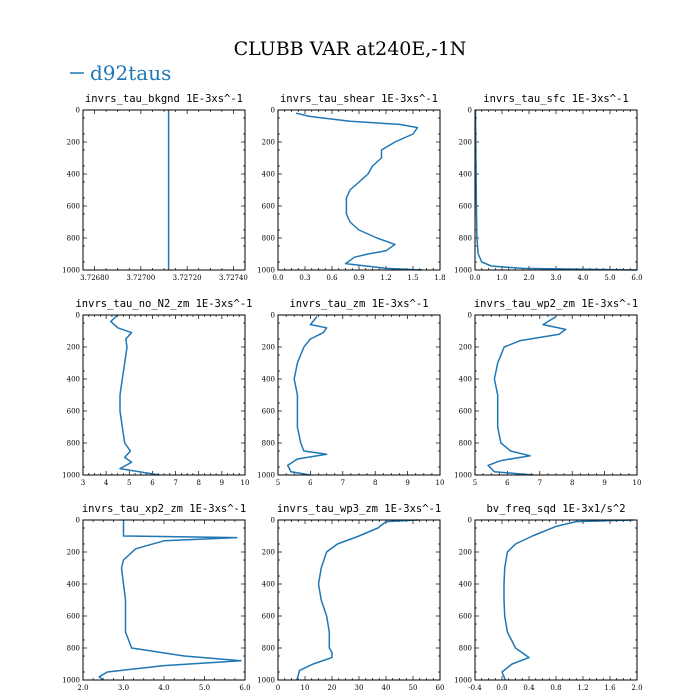 This screenshot has width=700, height=700. I want to click on panel-title: bv_freq_sqd 1E-3x1/s^2, so click(555, 509).